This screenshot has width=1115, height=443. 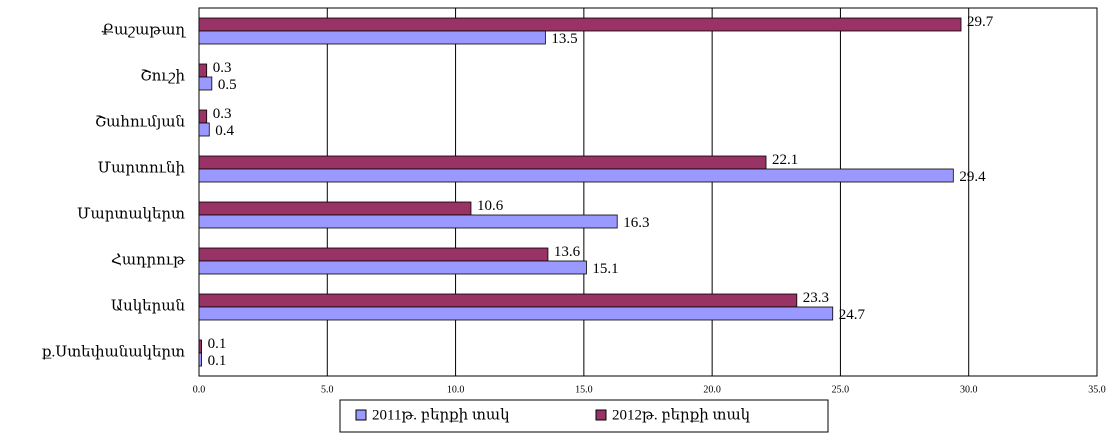 I want to click on x-tick-label: 35.0, so click(x=1097, y=389).